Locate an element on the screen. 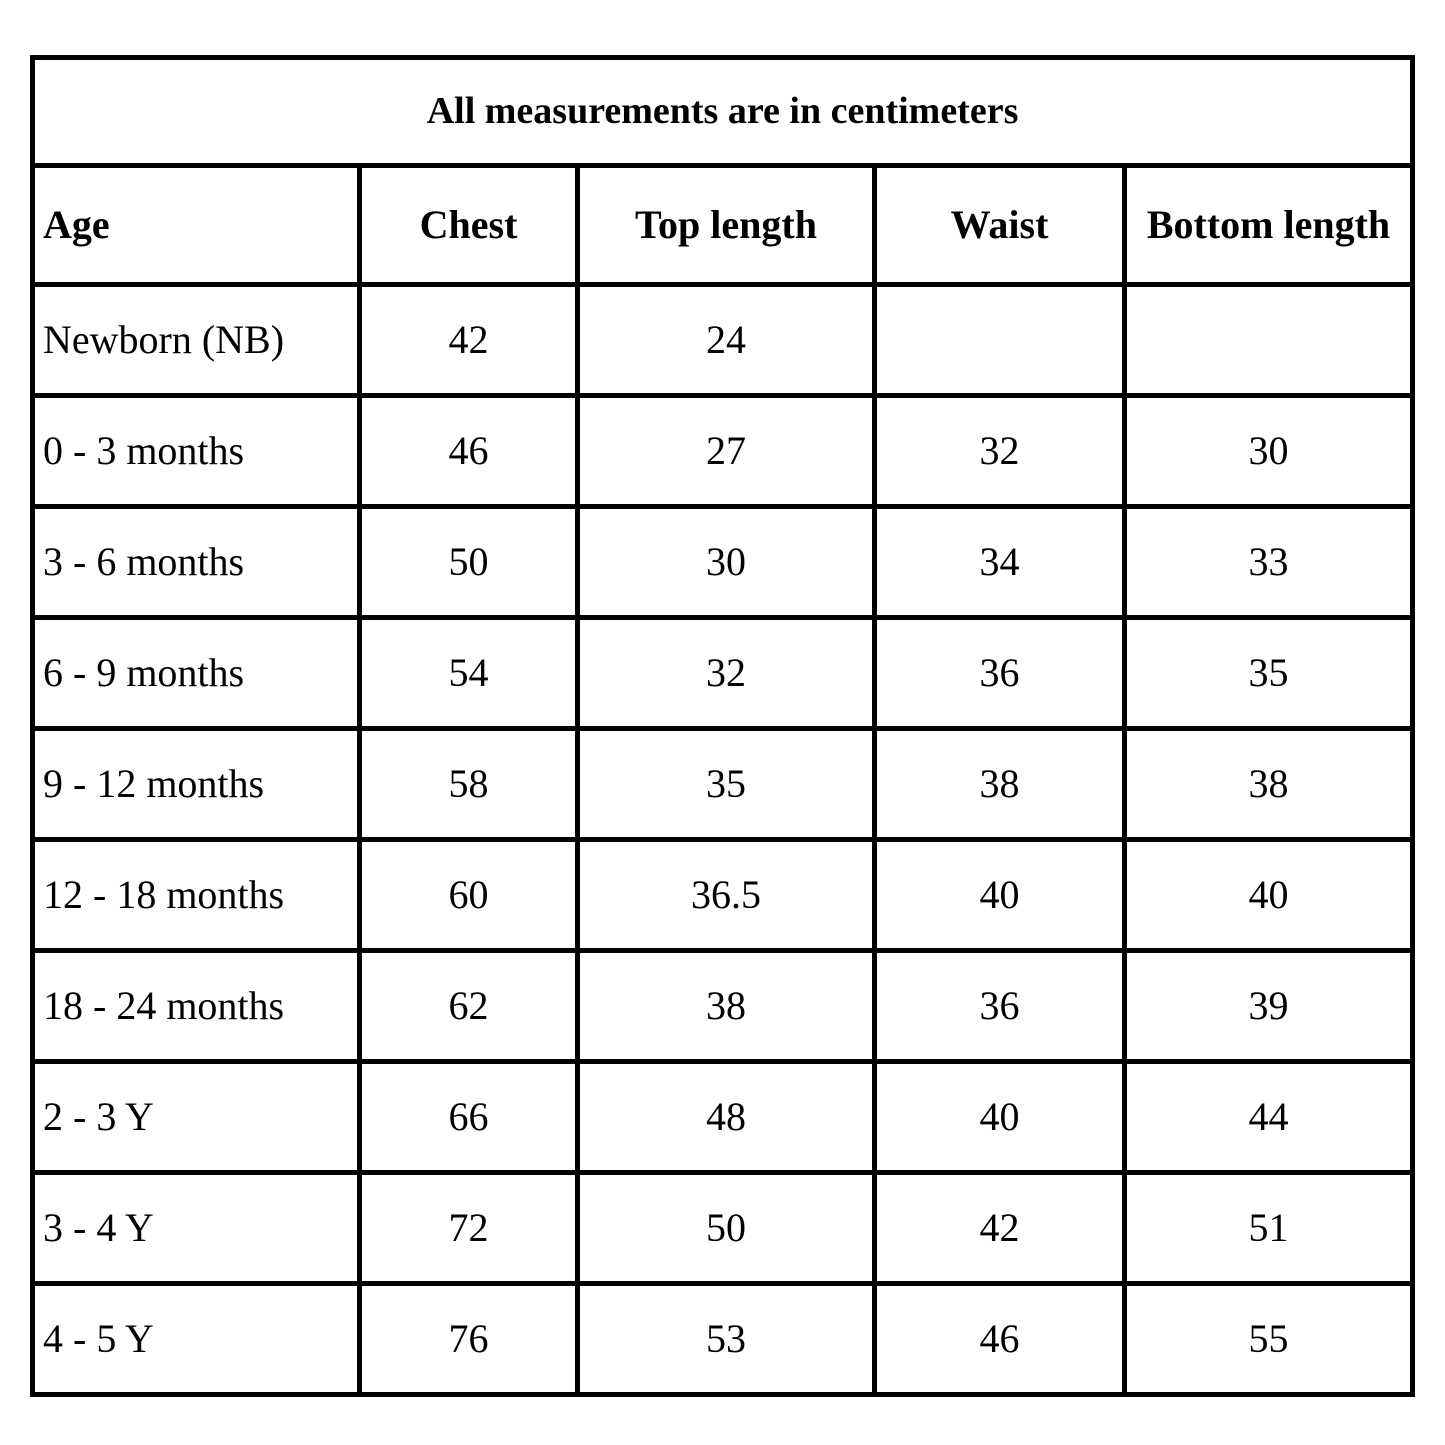 This screenshot has width=1445, height=1445. measure-cell: 36.5 is located at coordinates (726, 895).